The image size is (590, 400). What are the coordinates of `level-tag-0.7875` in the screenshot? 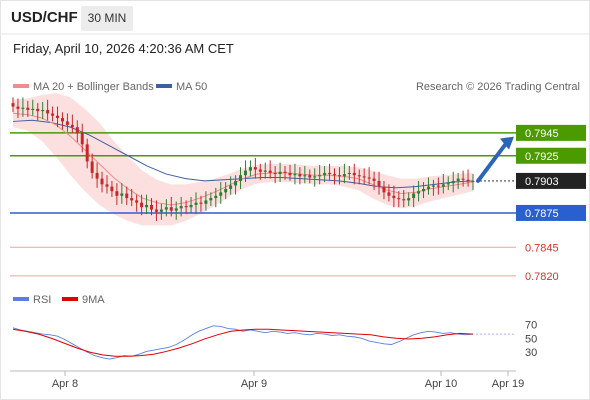 It's located at (551, 212).